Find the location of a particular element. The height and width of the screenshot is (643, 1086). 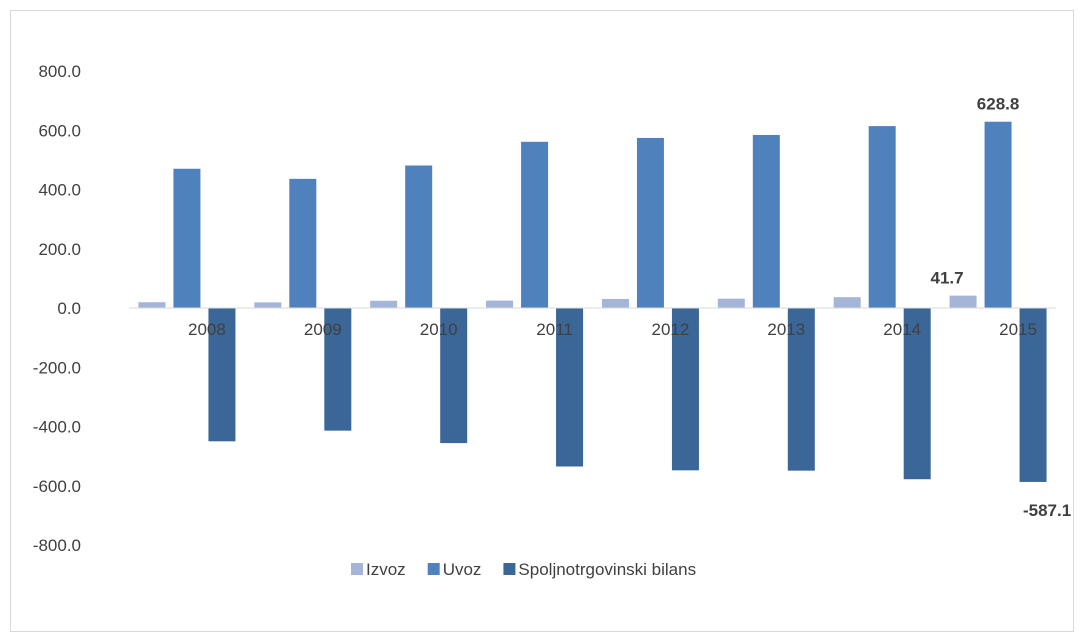

y-tick-label: -400.0 is located at coordinates (57, 427).